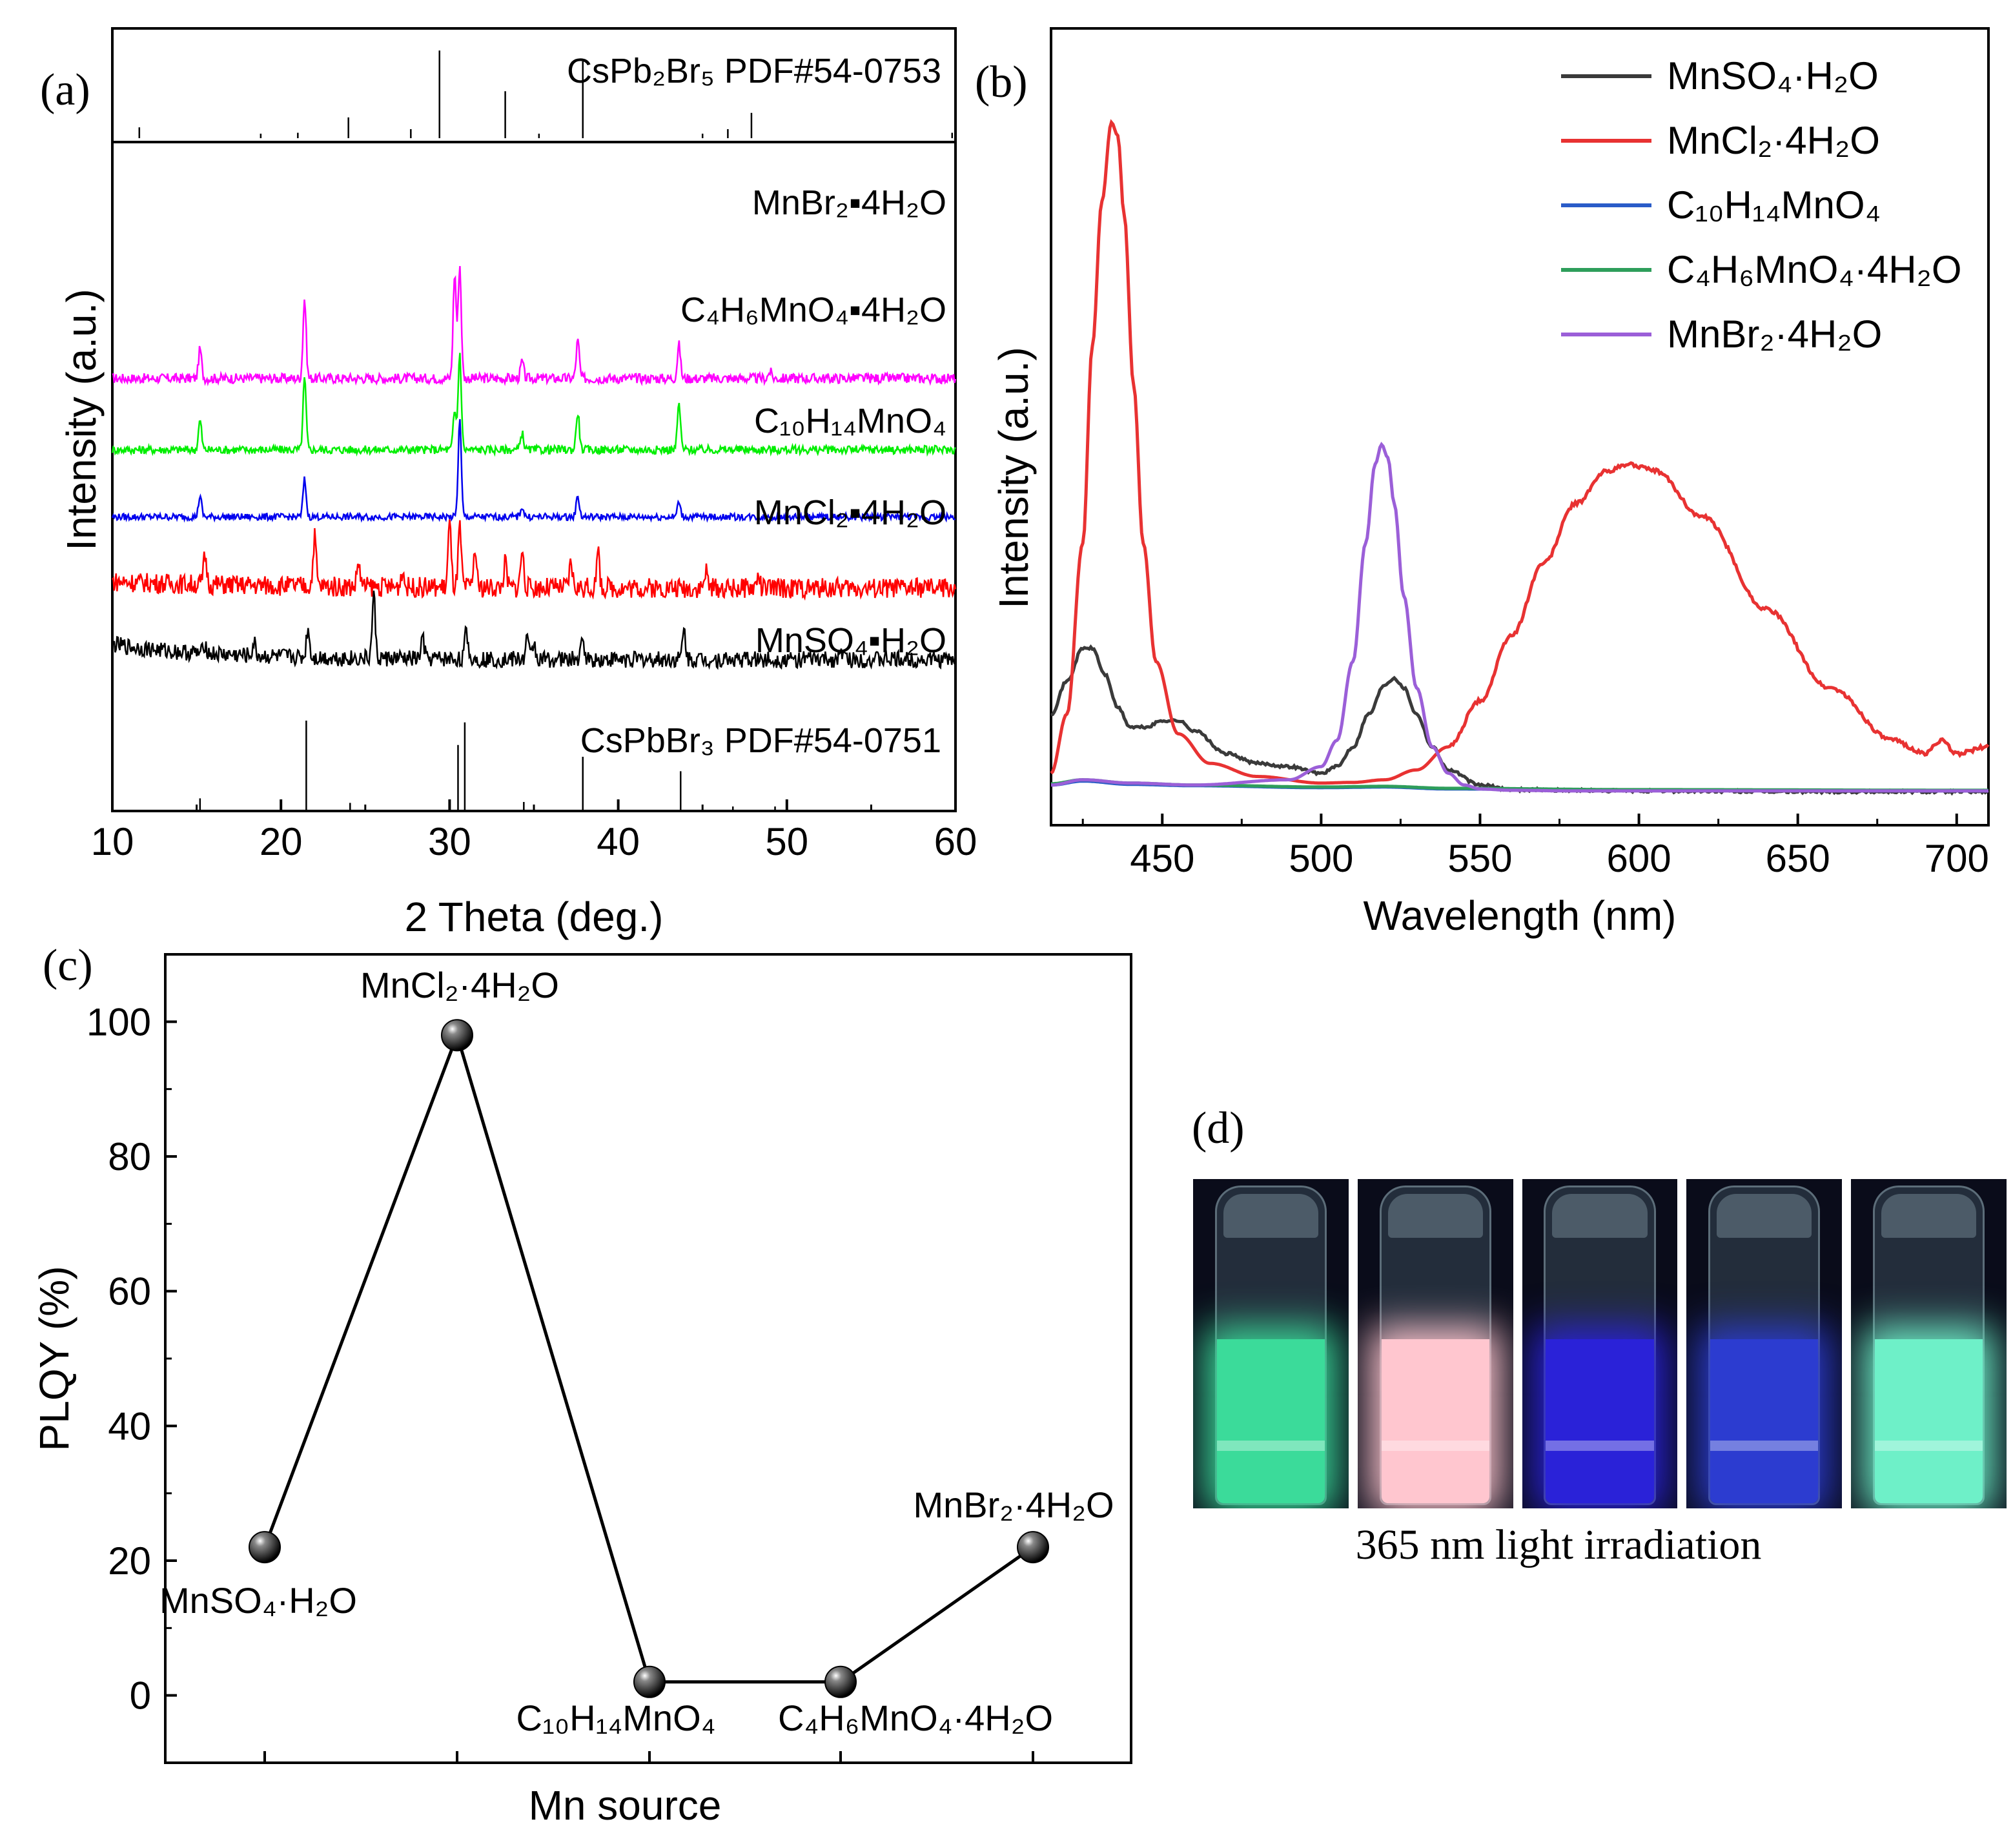  I want to click on legend-label-b-0: MnSO₄·H₂O, so click(1773, 76).